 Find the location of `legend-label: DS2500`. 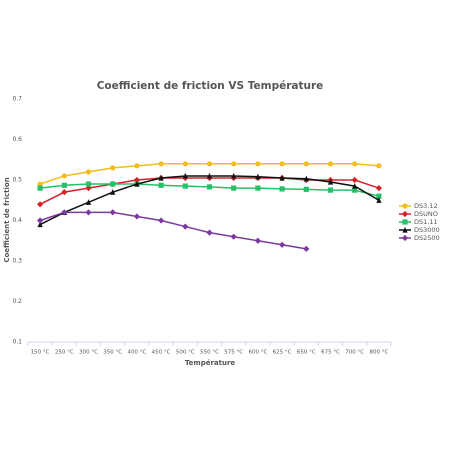

legend-label: DS2500 is located at coordinates (427, 238).